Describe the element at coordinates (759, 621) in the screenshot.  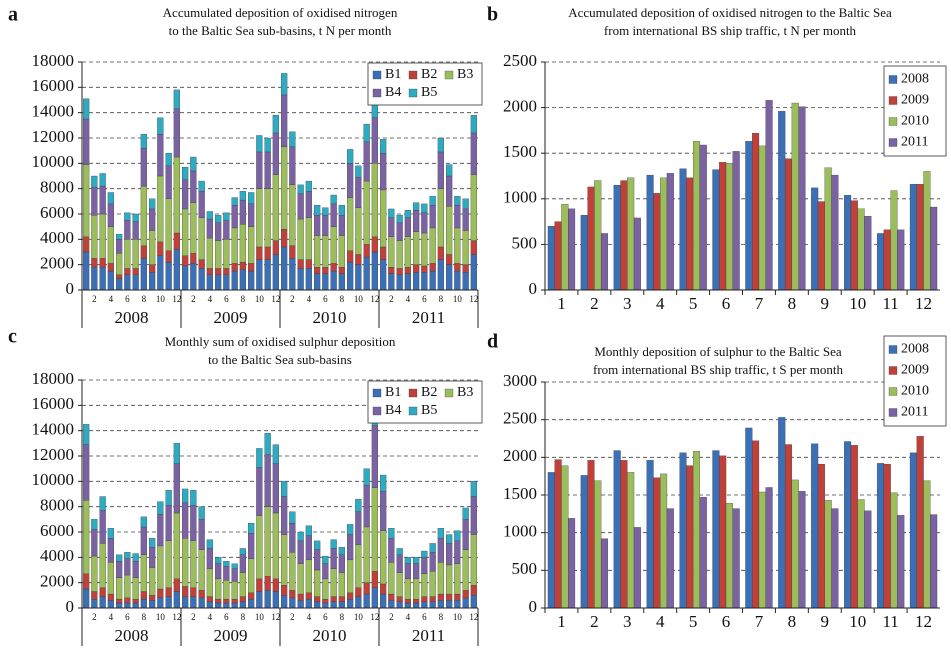
I see `x-tick-label: 7` at that location.